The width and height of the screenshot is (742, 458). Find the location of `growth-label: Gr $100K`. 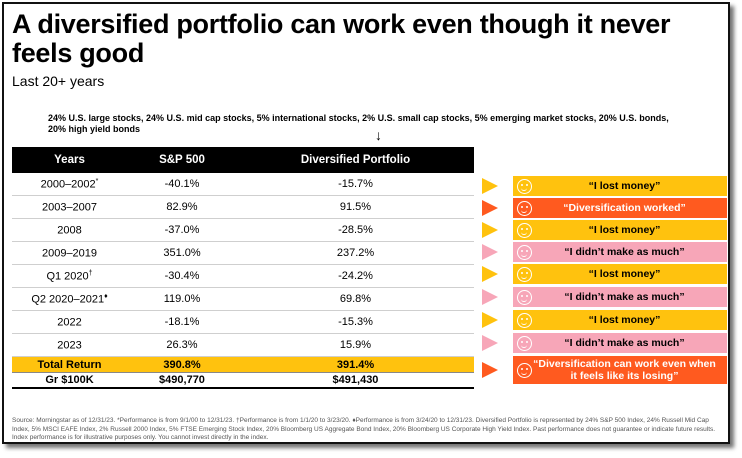

growth-label: Gr $100K is located at coordinates (69, 380).